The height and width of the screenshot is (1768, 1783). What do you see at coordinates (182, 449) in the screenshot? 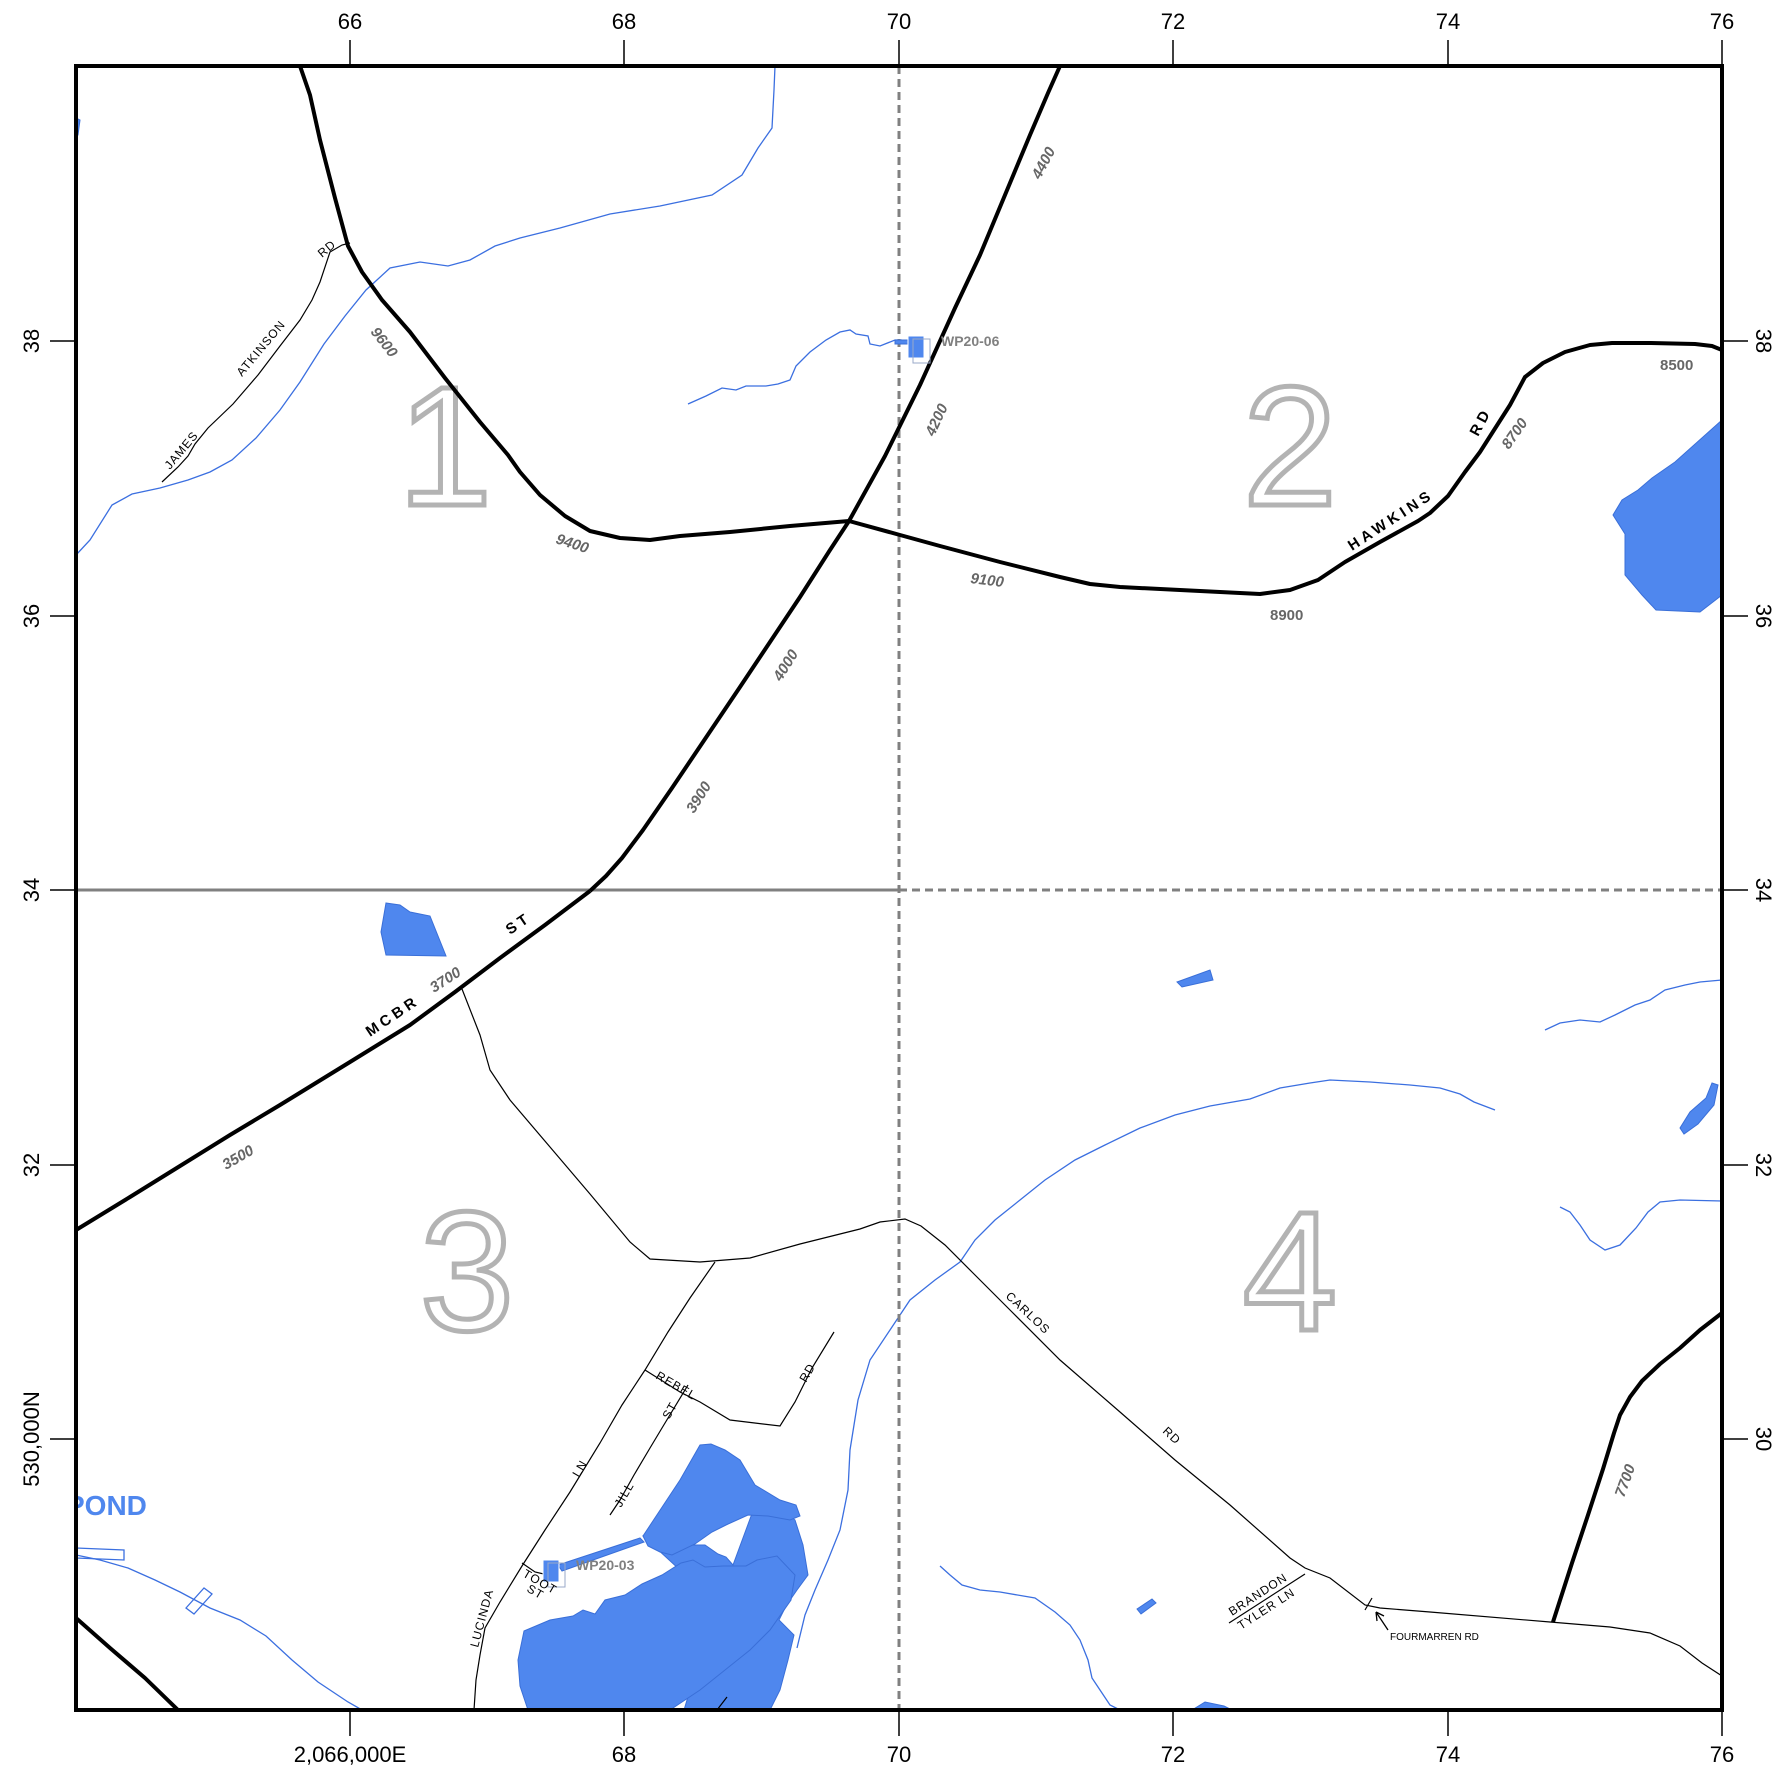
I see `road-label-james: JAMES` at bounding box center [182, 449].